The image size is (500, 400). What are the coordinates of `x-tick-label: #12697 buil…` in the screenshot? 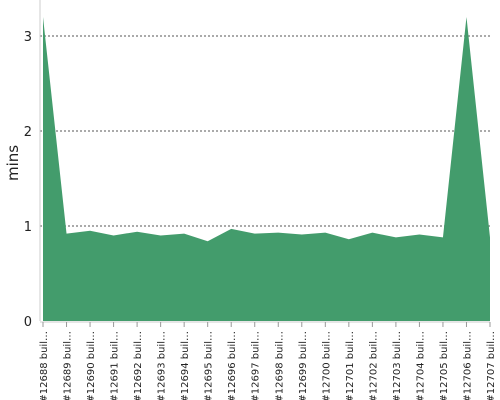 It's located at (256, 365).